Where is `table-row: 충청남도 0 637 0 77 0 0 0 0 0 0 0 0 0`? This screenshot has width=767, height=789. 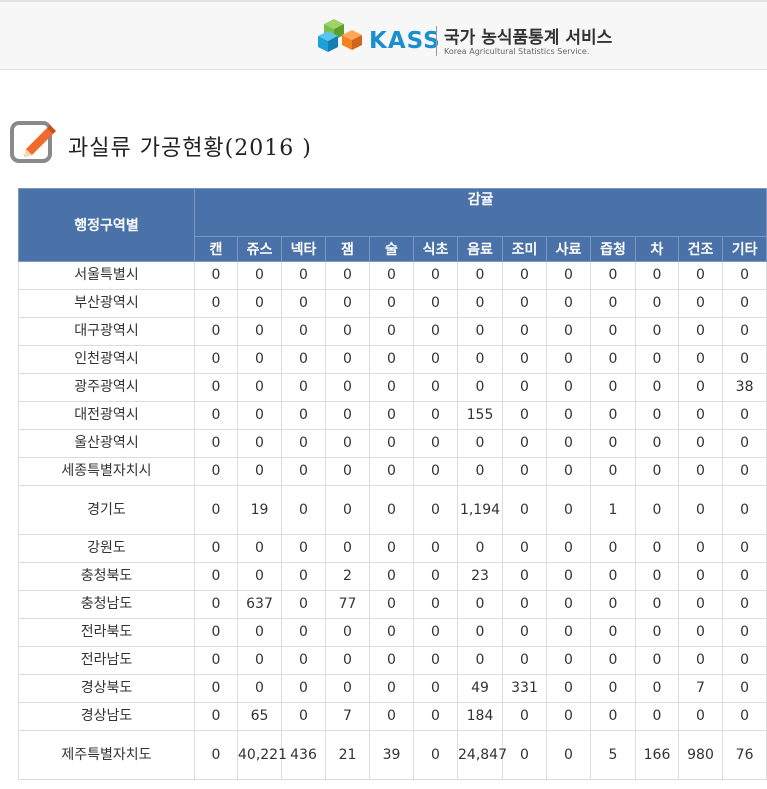
table-row: 충청남도 0 637 0 77 0 0 0 0 0 0 0 0 0 is located at coordinates (392, 604).